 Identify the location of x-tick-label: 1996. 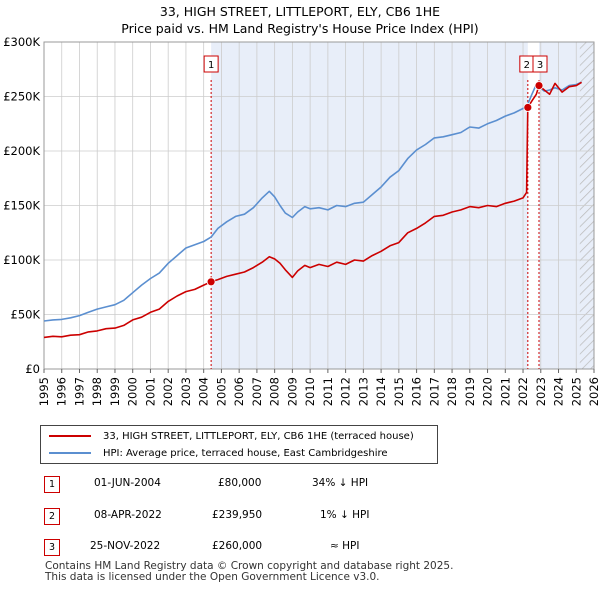
(62, 391).